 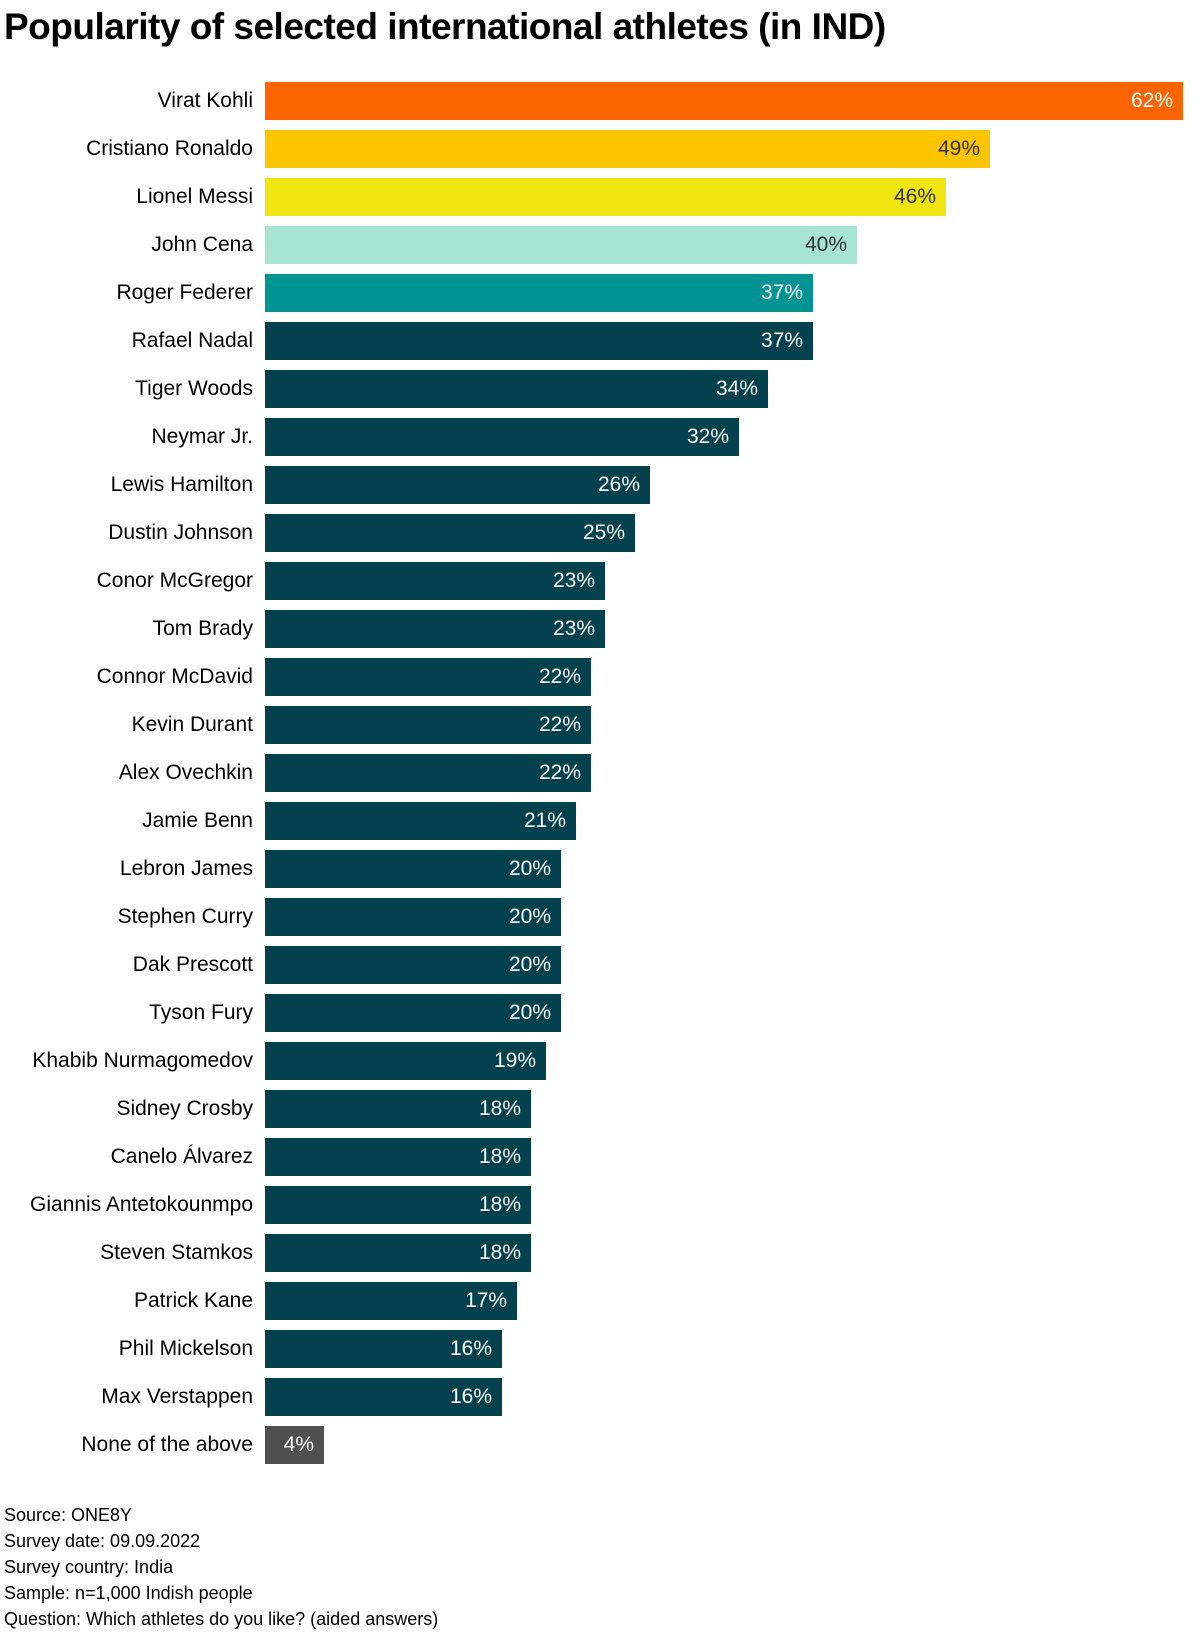 I want to click on bar-row: Alex Ovechkin 22%, so click(x=600, y=773).